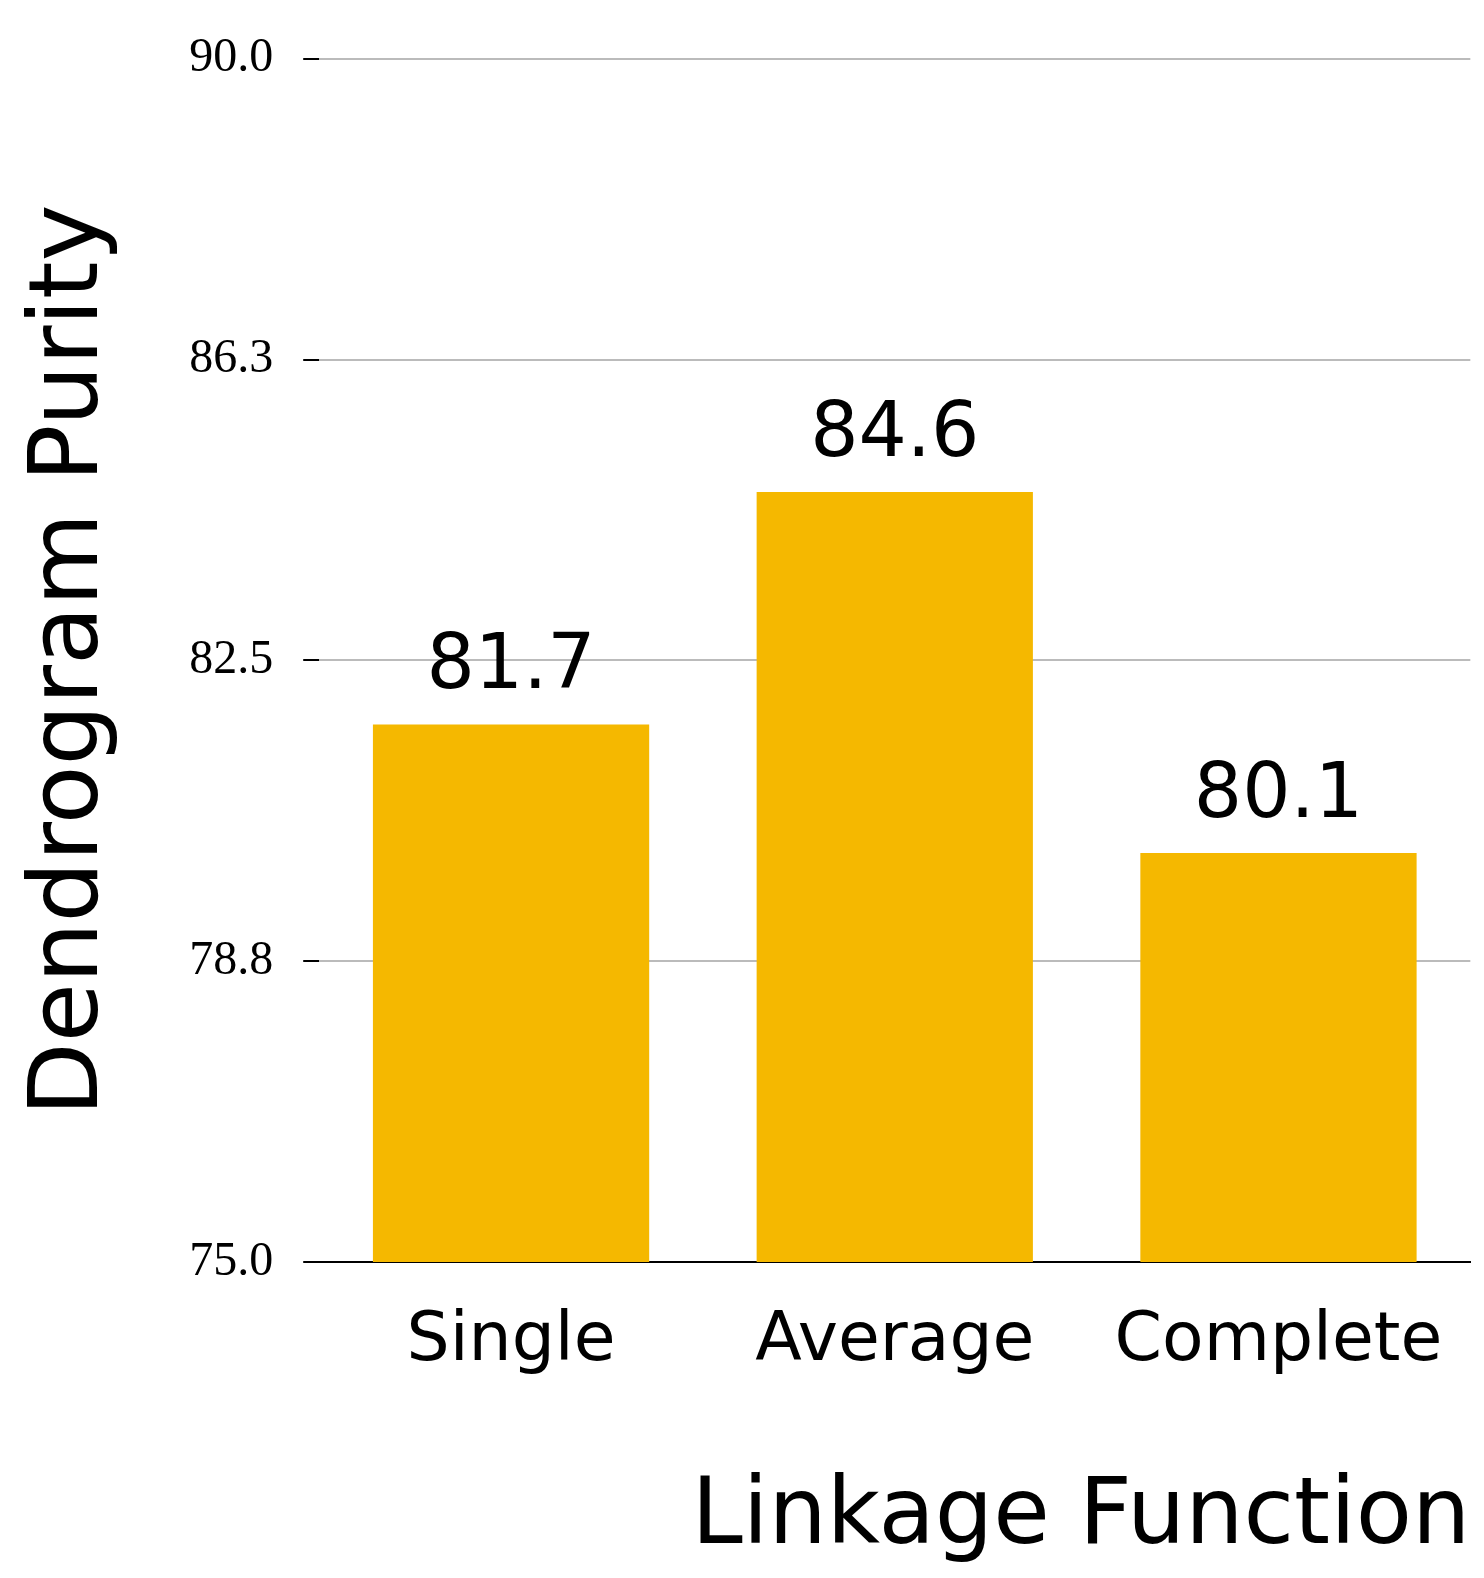  I want to click on y-tick-label: 78.8, so click(231, 957).